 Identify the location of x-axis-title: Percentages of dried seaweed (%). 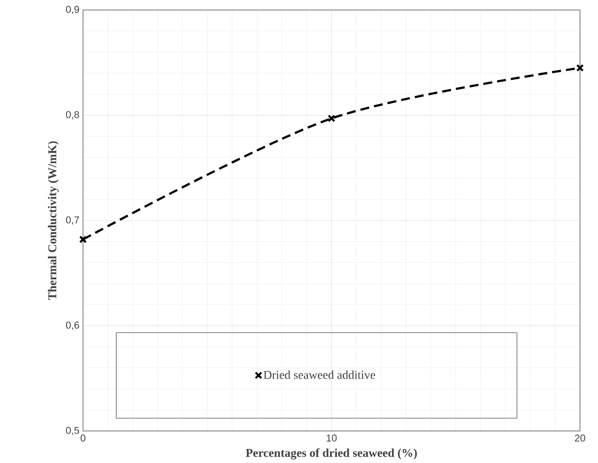
(331, 454).